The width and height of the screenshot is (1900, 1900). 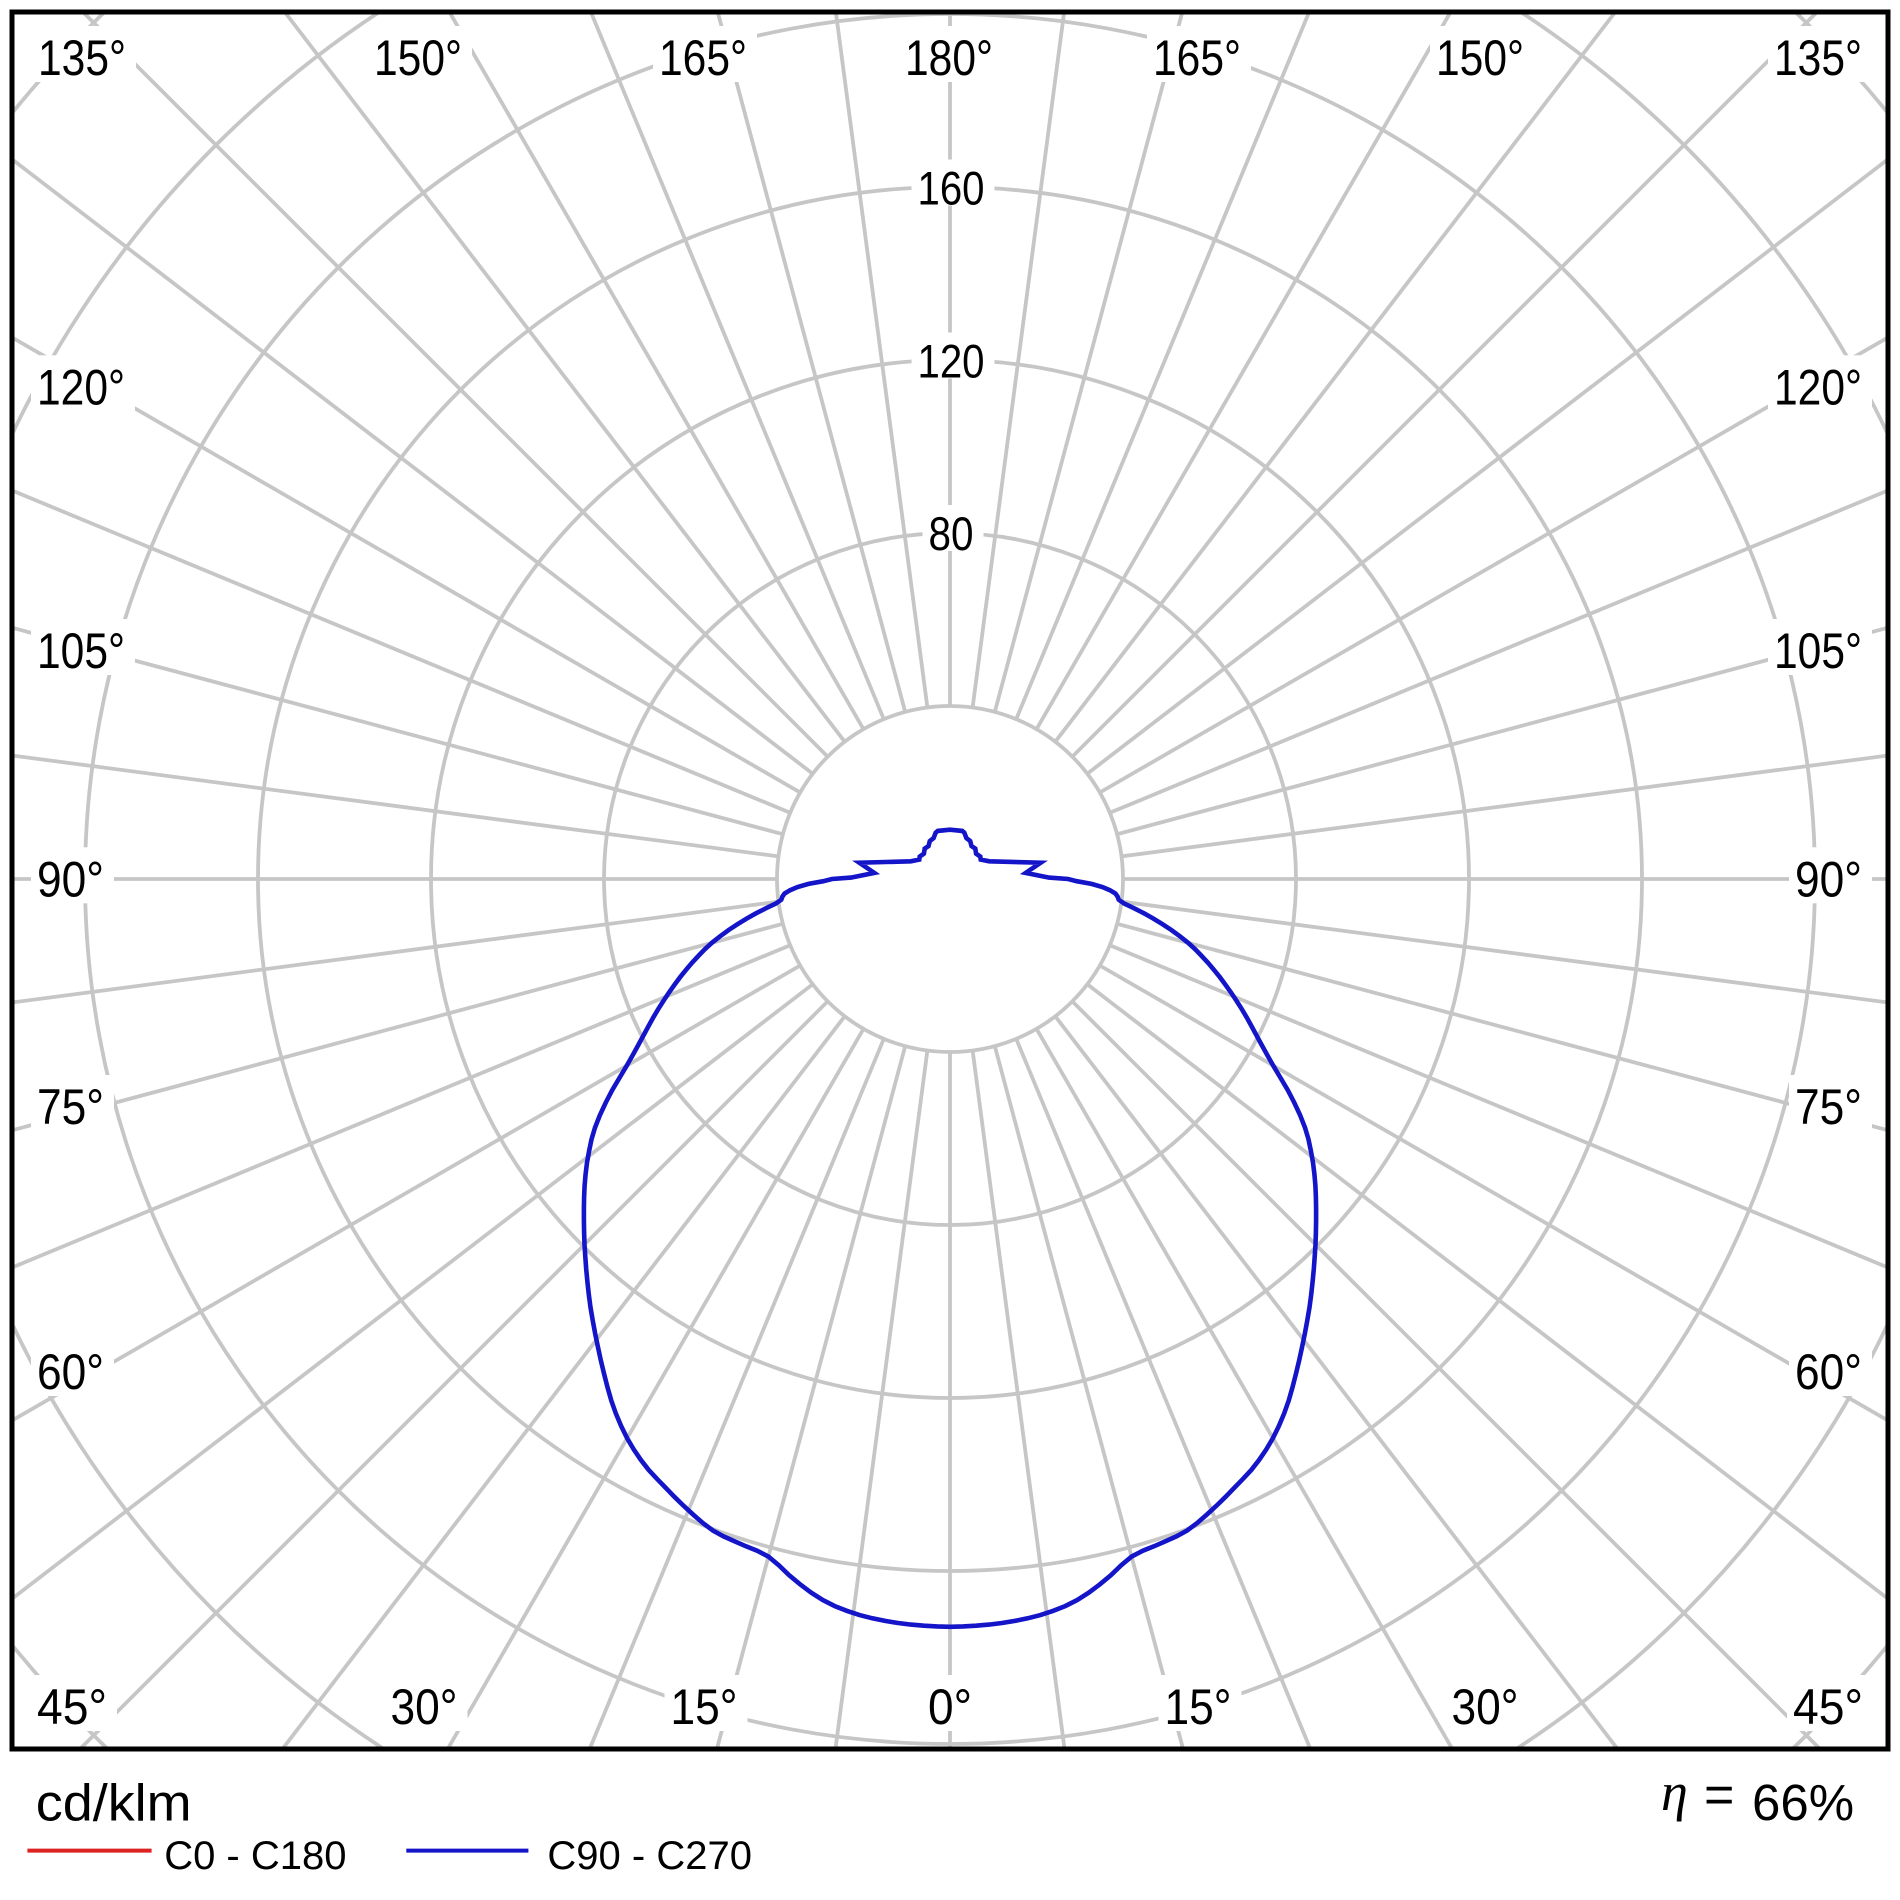 What do you see at coordinates (951, 361) in the screenshot?
I see `svg-text: 120` at bounding box center [951, 361].